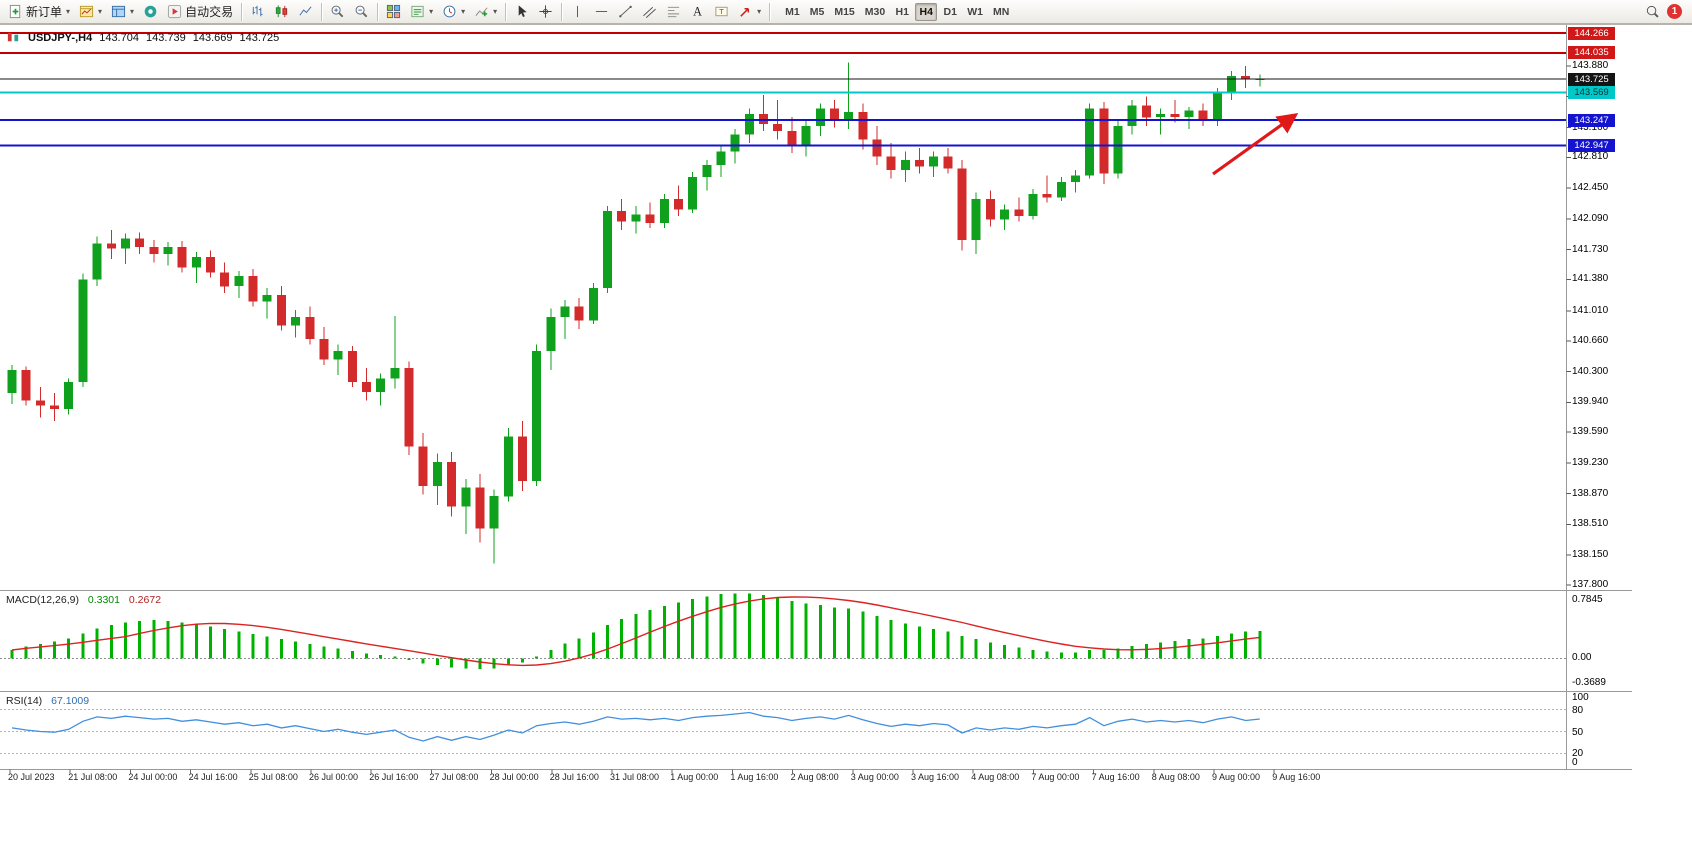  I want to click on vertical-line-tool-button, so click(577, 12).